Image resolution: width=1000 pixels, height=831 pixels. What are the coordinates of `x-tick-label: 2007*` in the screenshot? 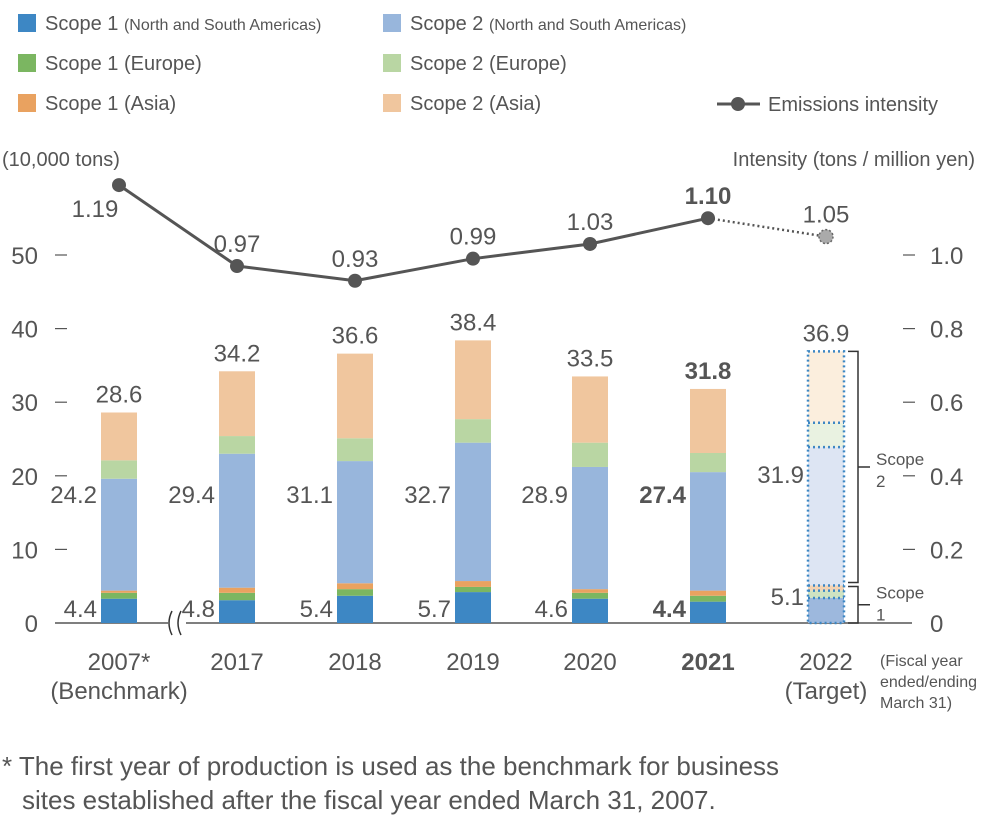 It's located at (119, 662).